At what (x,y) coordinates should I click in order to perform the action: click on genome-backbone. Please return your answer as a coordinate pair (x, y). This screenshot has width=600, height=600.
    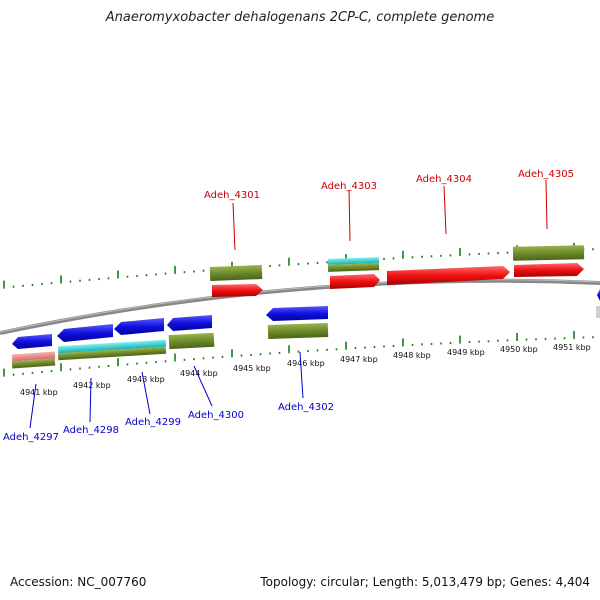
    Looking at the image, I should click on (300, 306).